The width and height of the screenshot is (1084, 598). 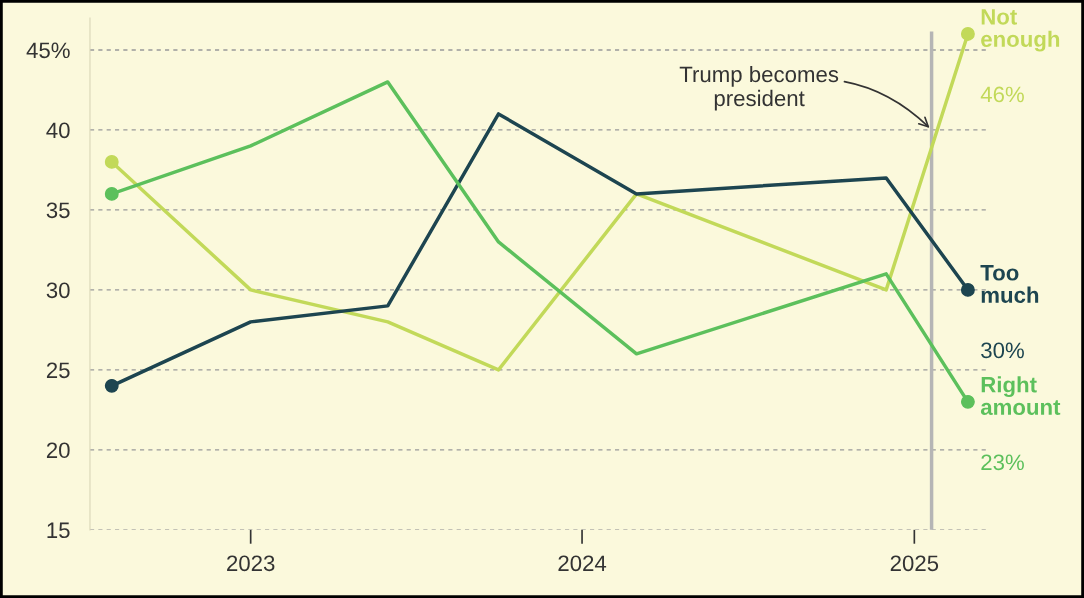 I want to click on series-label: Right amount, so click(x=1020, y=396).